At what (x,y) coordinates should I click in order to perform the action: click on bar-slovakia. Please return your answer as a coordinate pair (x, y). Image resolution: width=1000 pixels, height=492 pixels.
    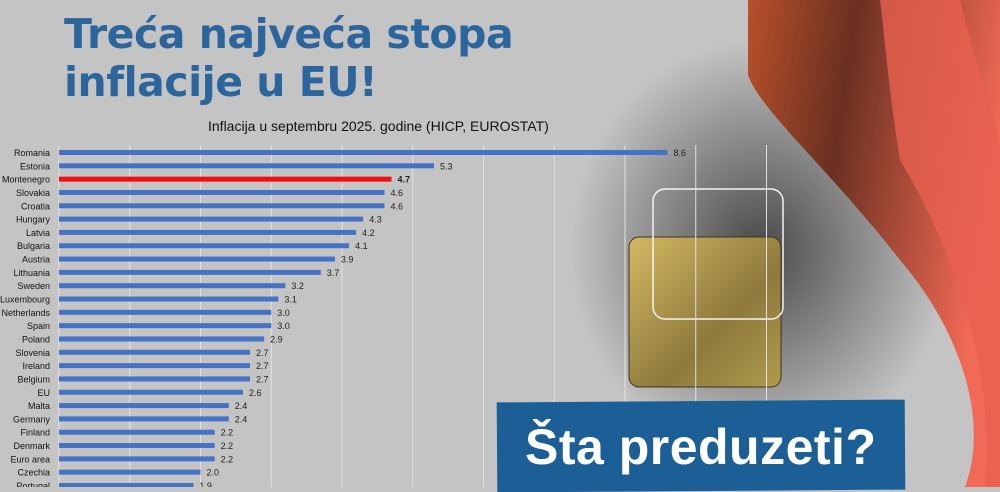
    Looking at the image, I should click on (222, 192).